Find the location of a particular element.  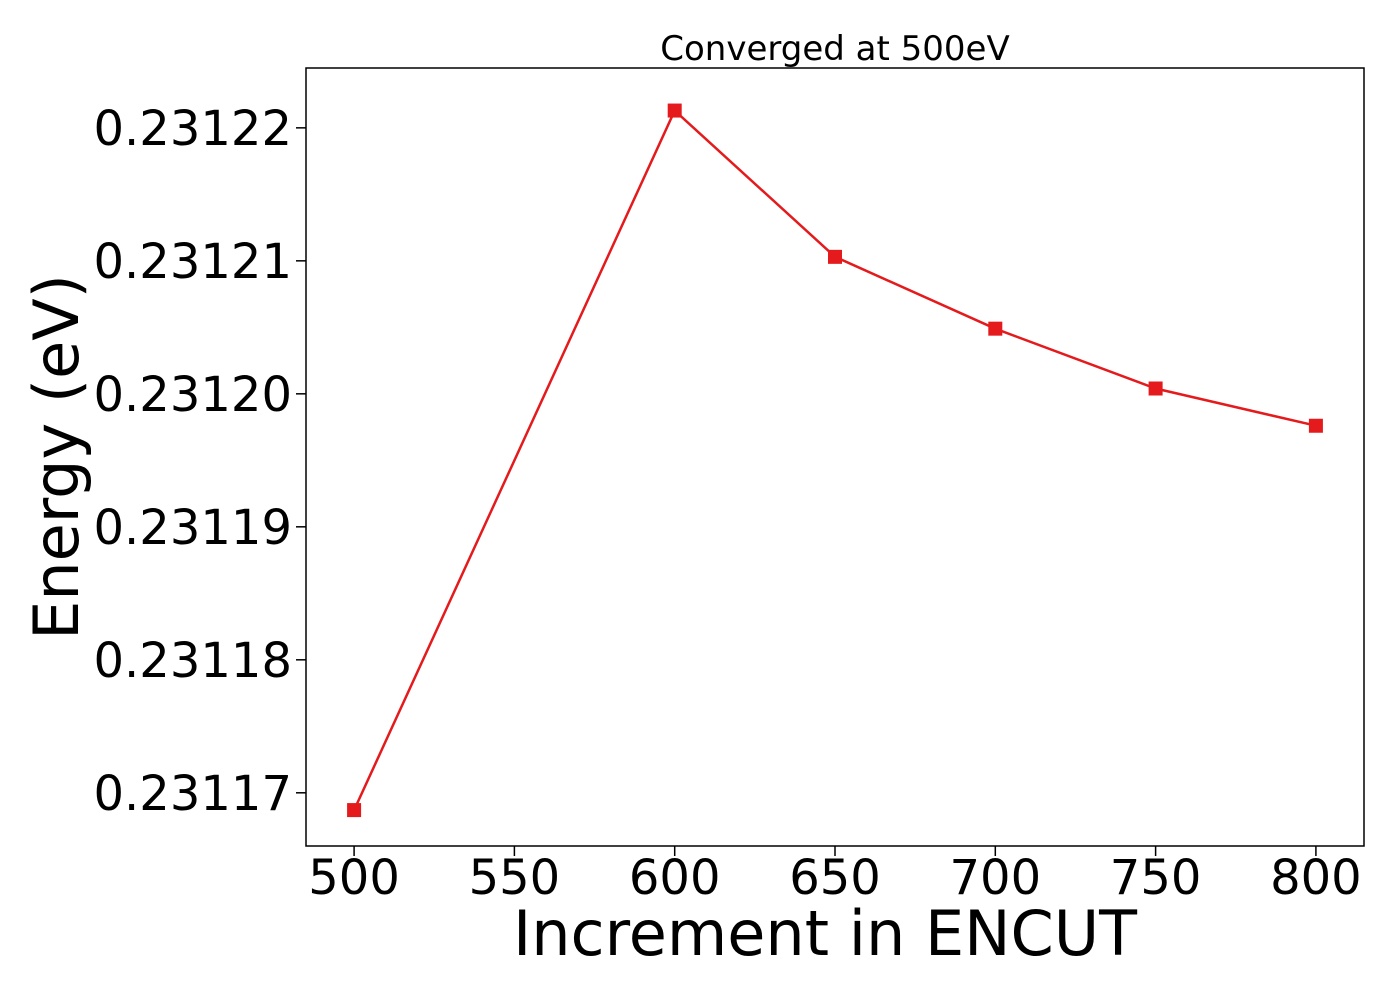

x-tick-label: 550 is located at coordinates (515, 878).